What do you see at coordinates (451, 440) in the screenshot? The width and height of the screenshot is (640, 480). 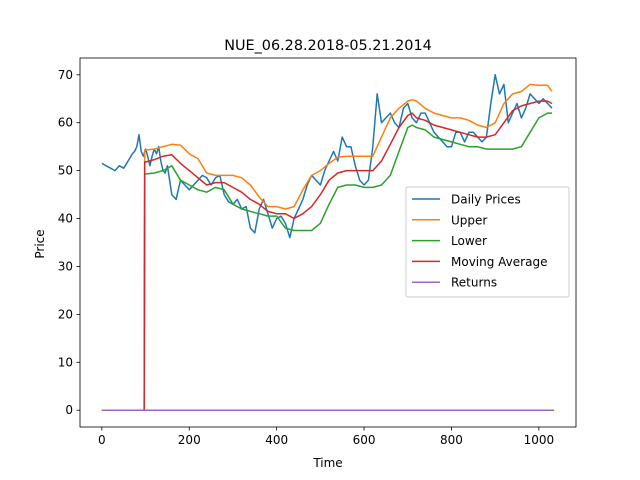 I see `x-tick-label: 800` at bounding box center [451, 440].